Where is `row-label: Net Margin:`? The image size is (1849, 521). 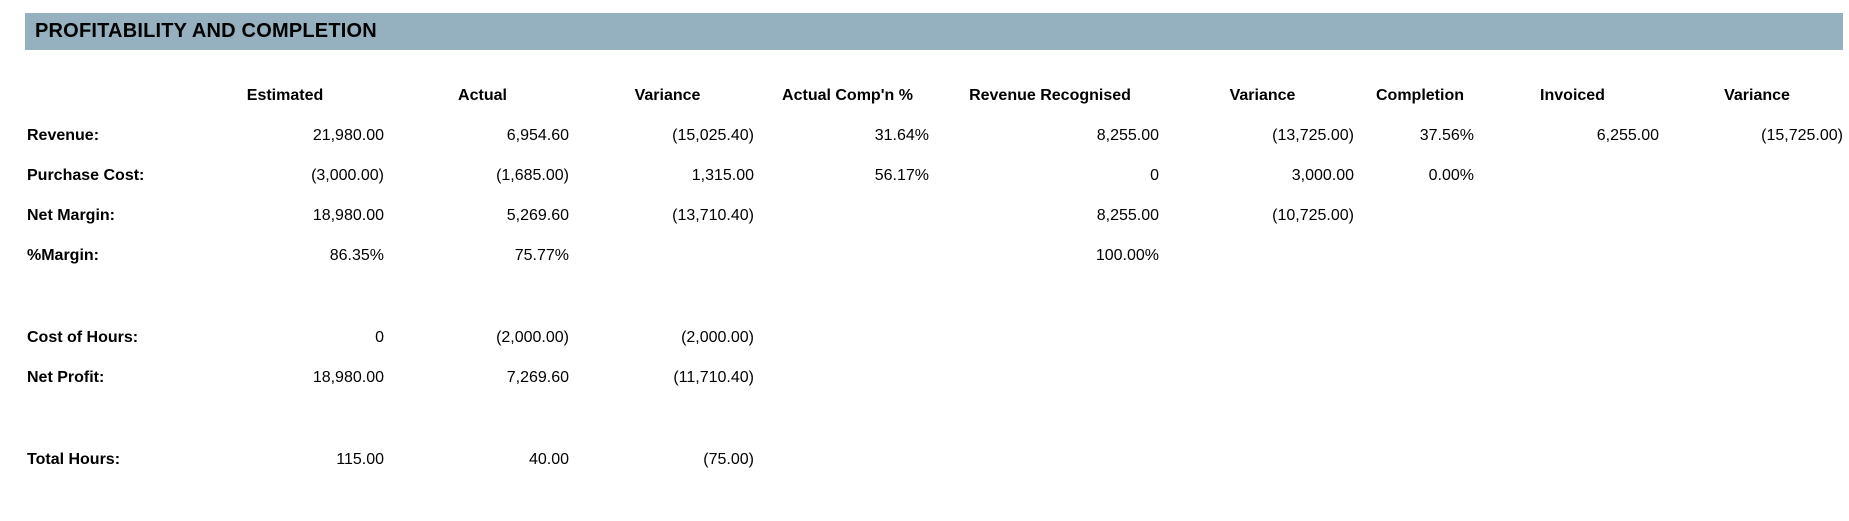 row-label: Net Margin: is located at coordinates (71, 215).